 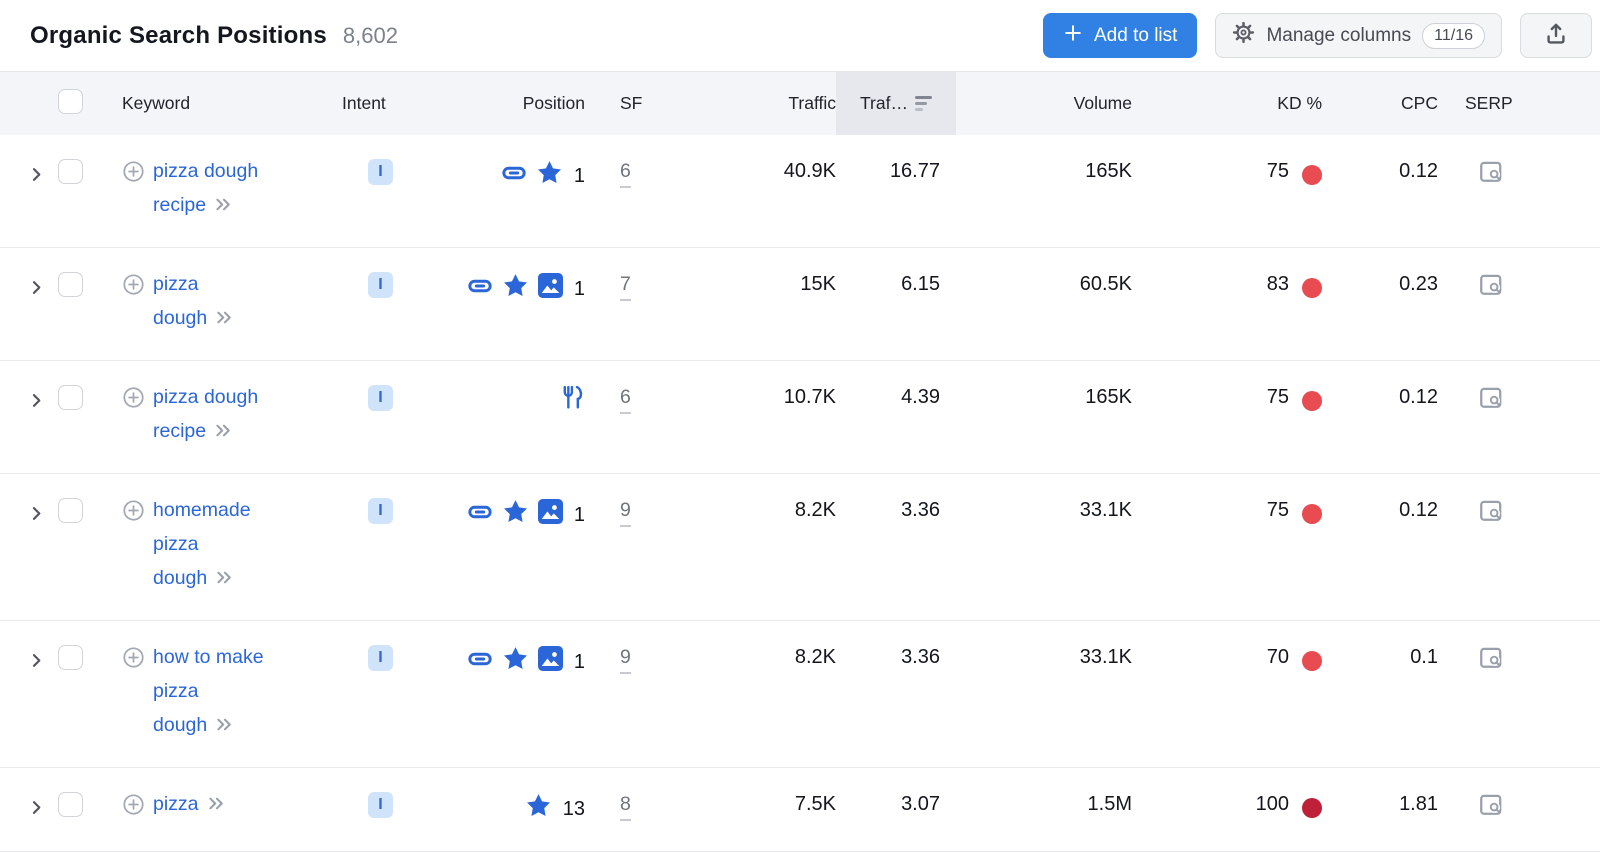 I want to click on keyword-link: how to make pizza dough, so click(x=208, y=691).